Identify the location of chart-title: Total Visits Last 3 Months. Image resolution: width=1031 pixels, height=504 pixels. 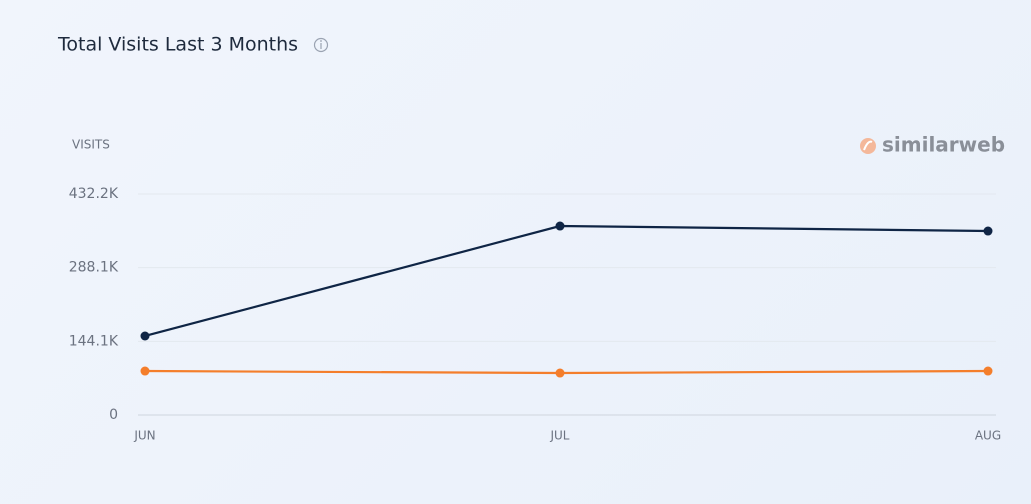
(177, 45).